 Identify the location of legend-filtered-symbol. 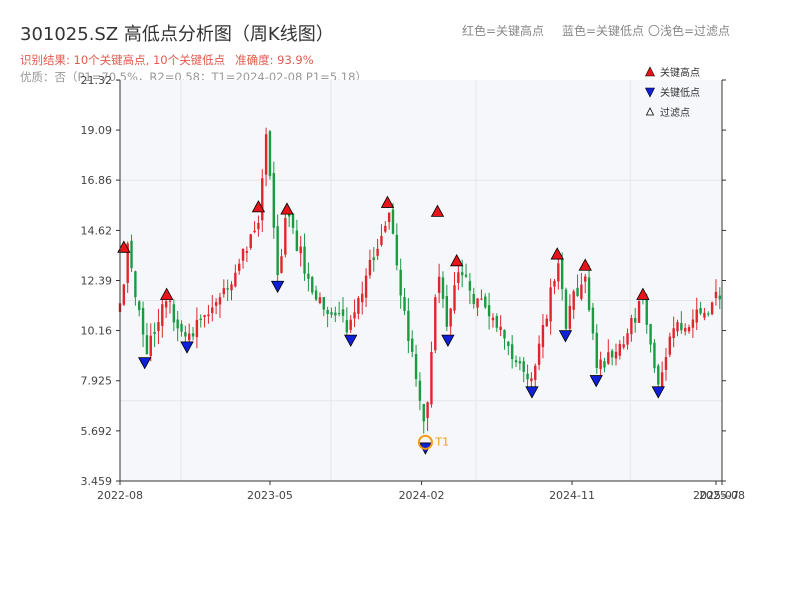
(650, 111).